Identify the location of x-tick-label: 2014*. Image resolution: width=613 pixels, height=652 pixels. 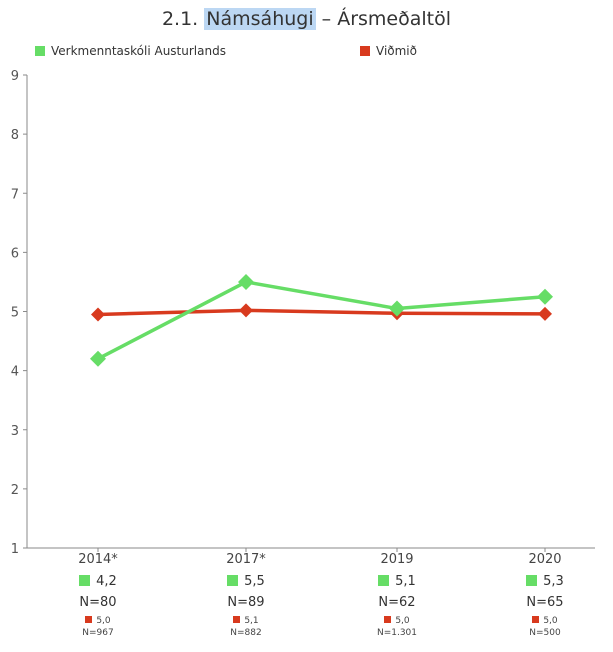
(98, 559).